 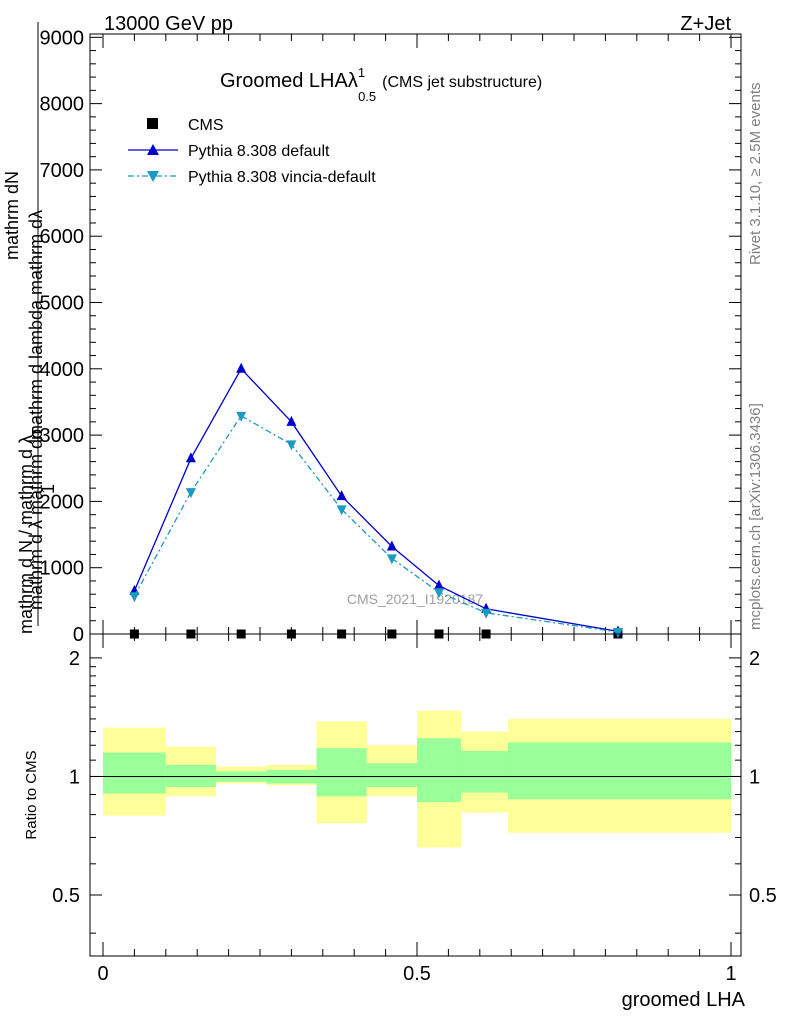 What do you see at coordinates (66, 896) in the screenshot?
I see `ratio-y-tick-label: 0.5` at bounding box center [66, 896].